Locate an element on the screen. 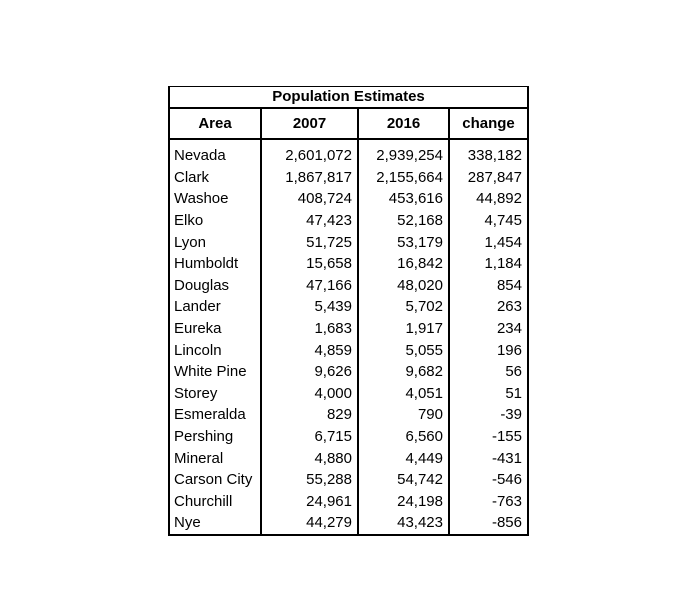  cell-change: 56 is located at coordinates (488, 371).